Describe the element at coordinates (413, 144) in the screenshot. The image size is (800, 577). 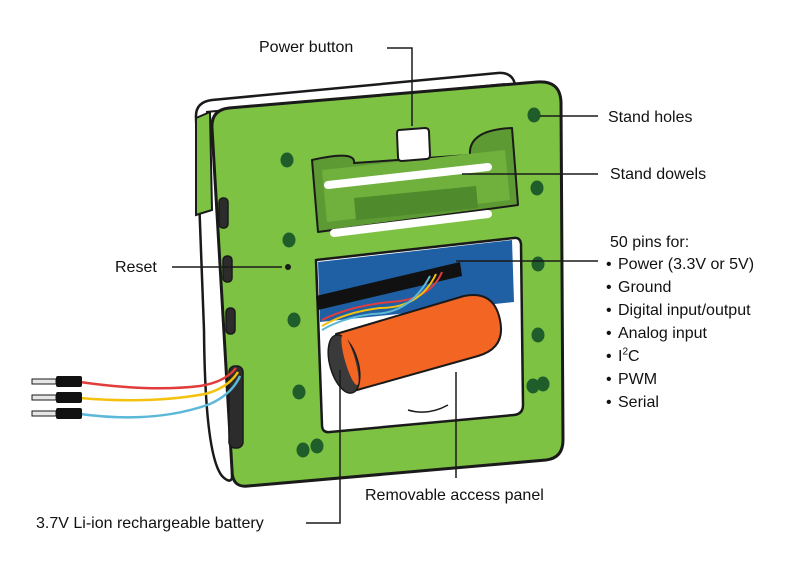
I see `power-button` at that location.